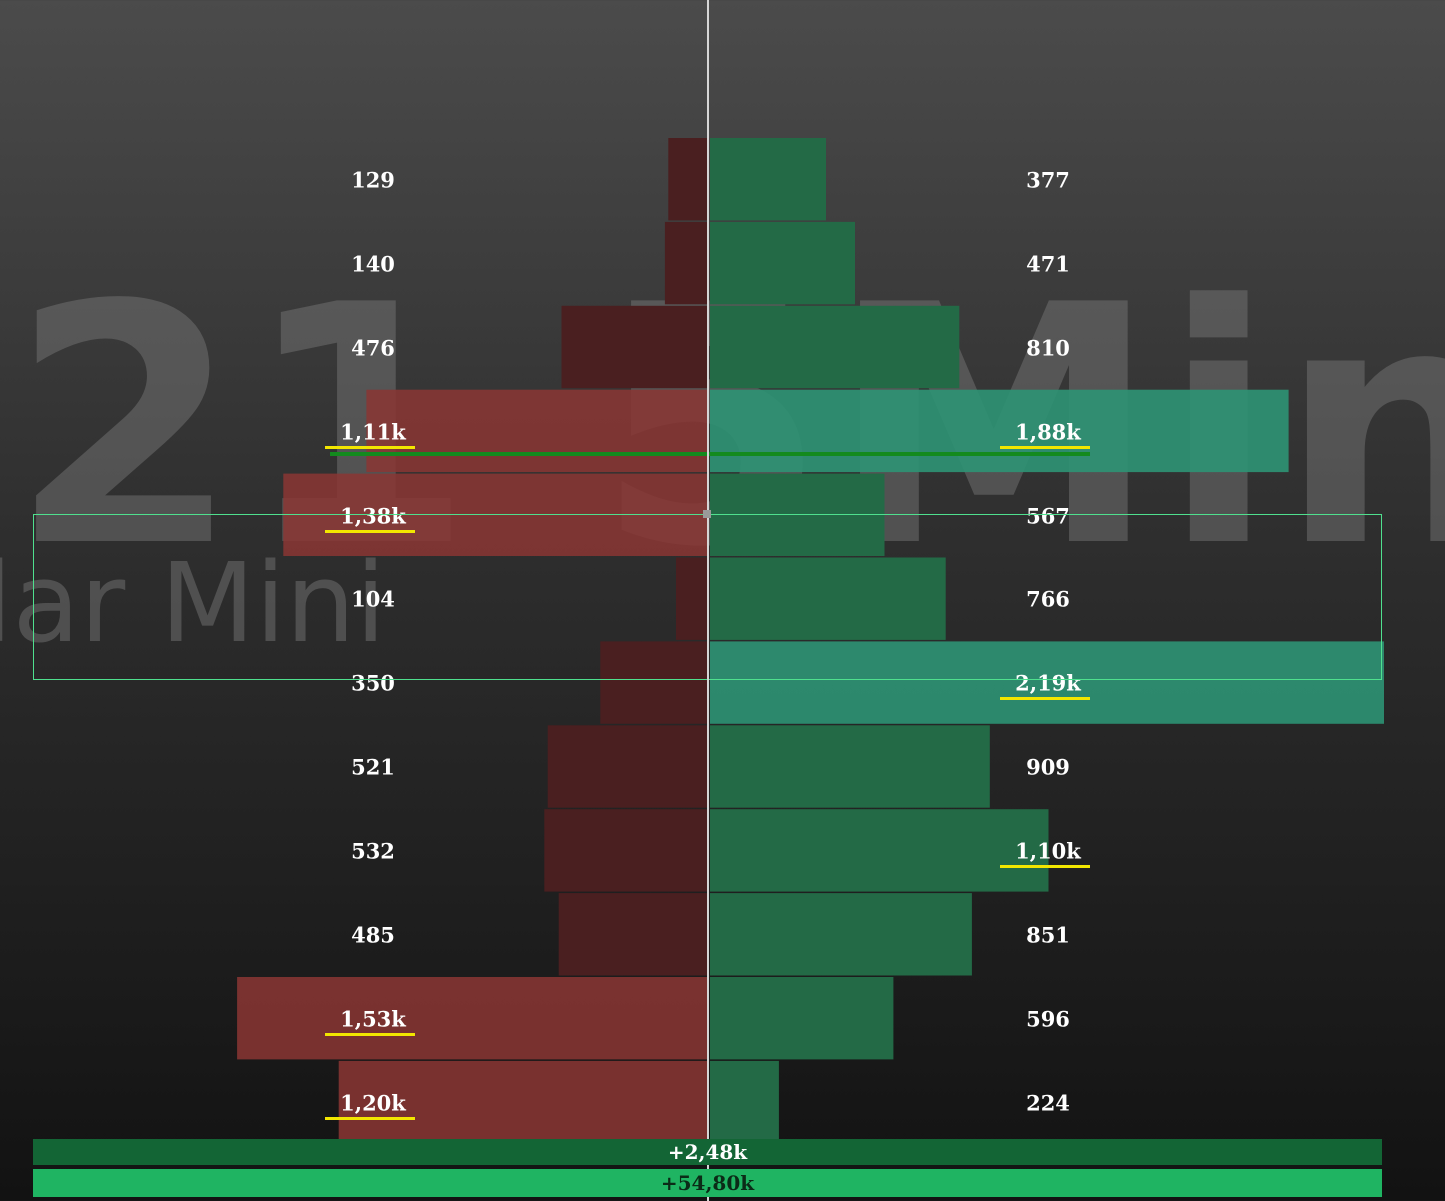 Image resolution: width=1445 pixels, height=1201 pixels. I want to click on buy-value-label: 596, so click(1048, 1019).